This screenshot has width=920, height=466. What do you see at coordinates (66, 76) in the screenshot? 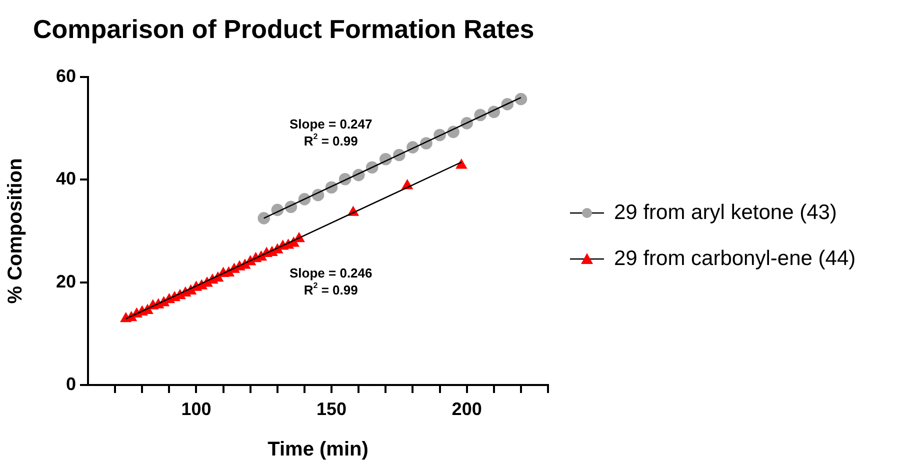
I see `y-tick-label: 60` at bounding box center [66, 76].